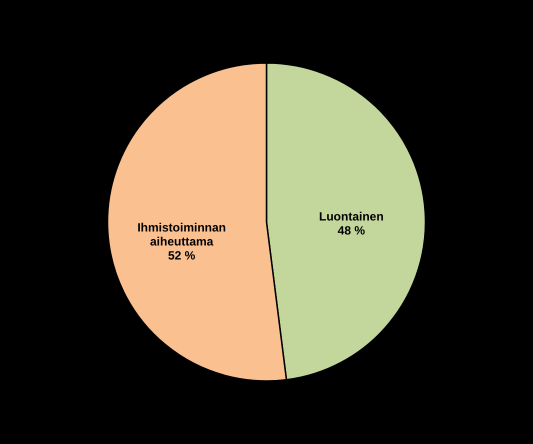 This screenshot has height=444, width=533. What do you see at coordinates (181, 234) in the screenshot?
I see `slice-label: Ihmistoiminnan aiheuttama` at bounding box center [181, 234].